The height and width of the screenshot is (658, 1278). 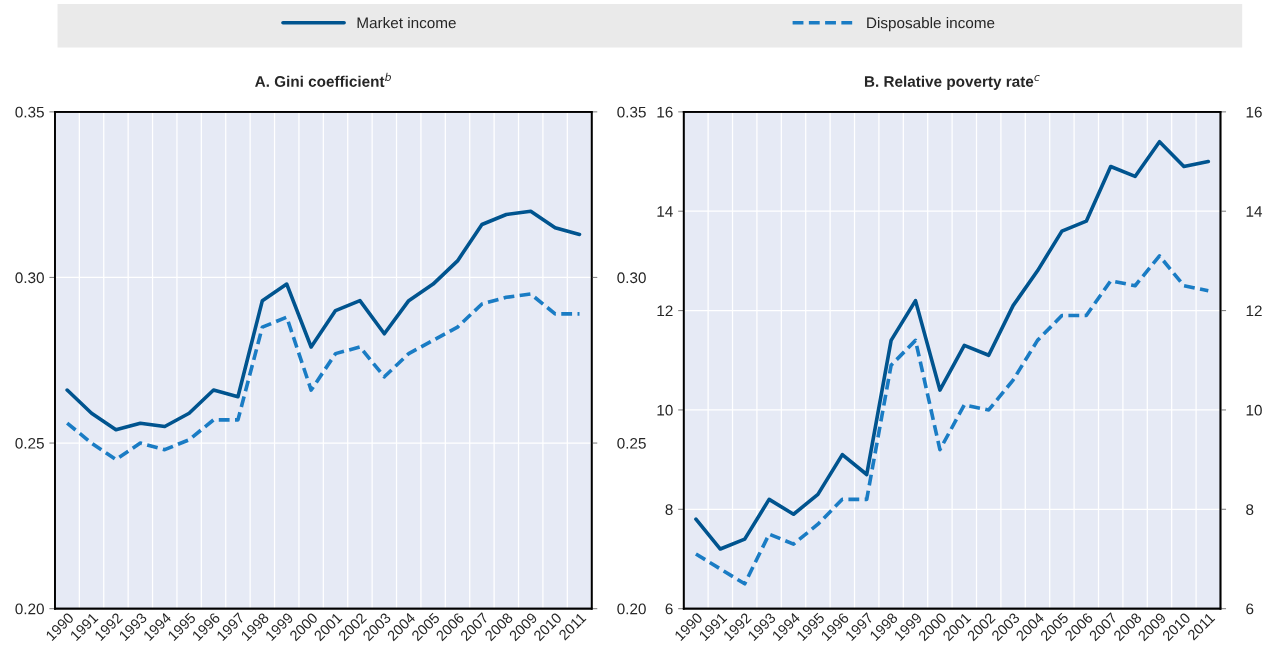 What do you see at coordinates (1250, 609) in the screenshot?
I see `y2-tick-label: 6` at bounding box center [1250, 609].